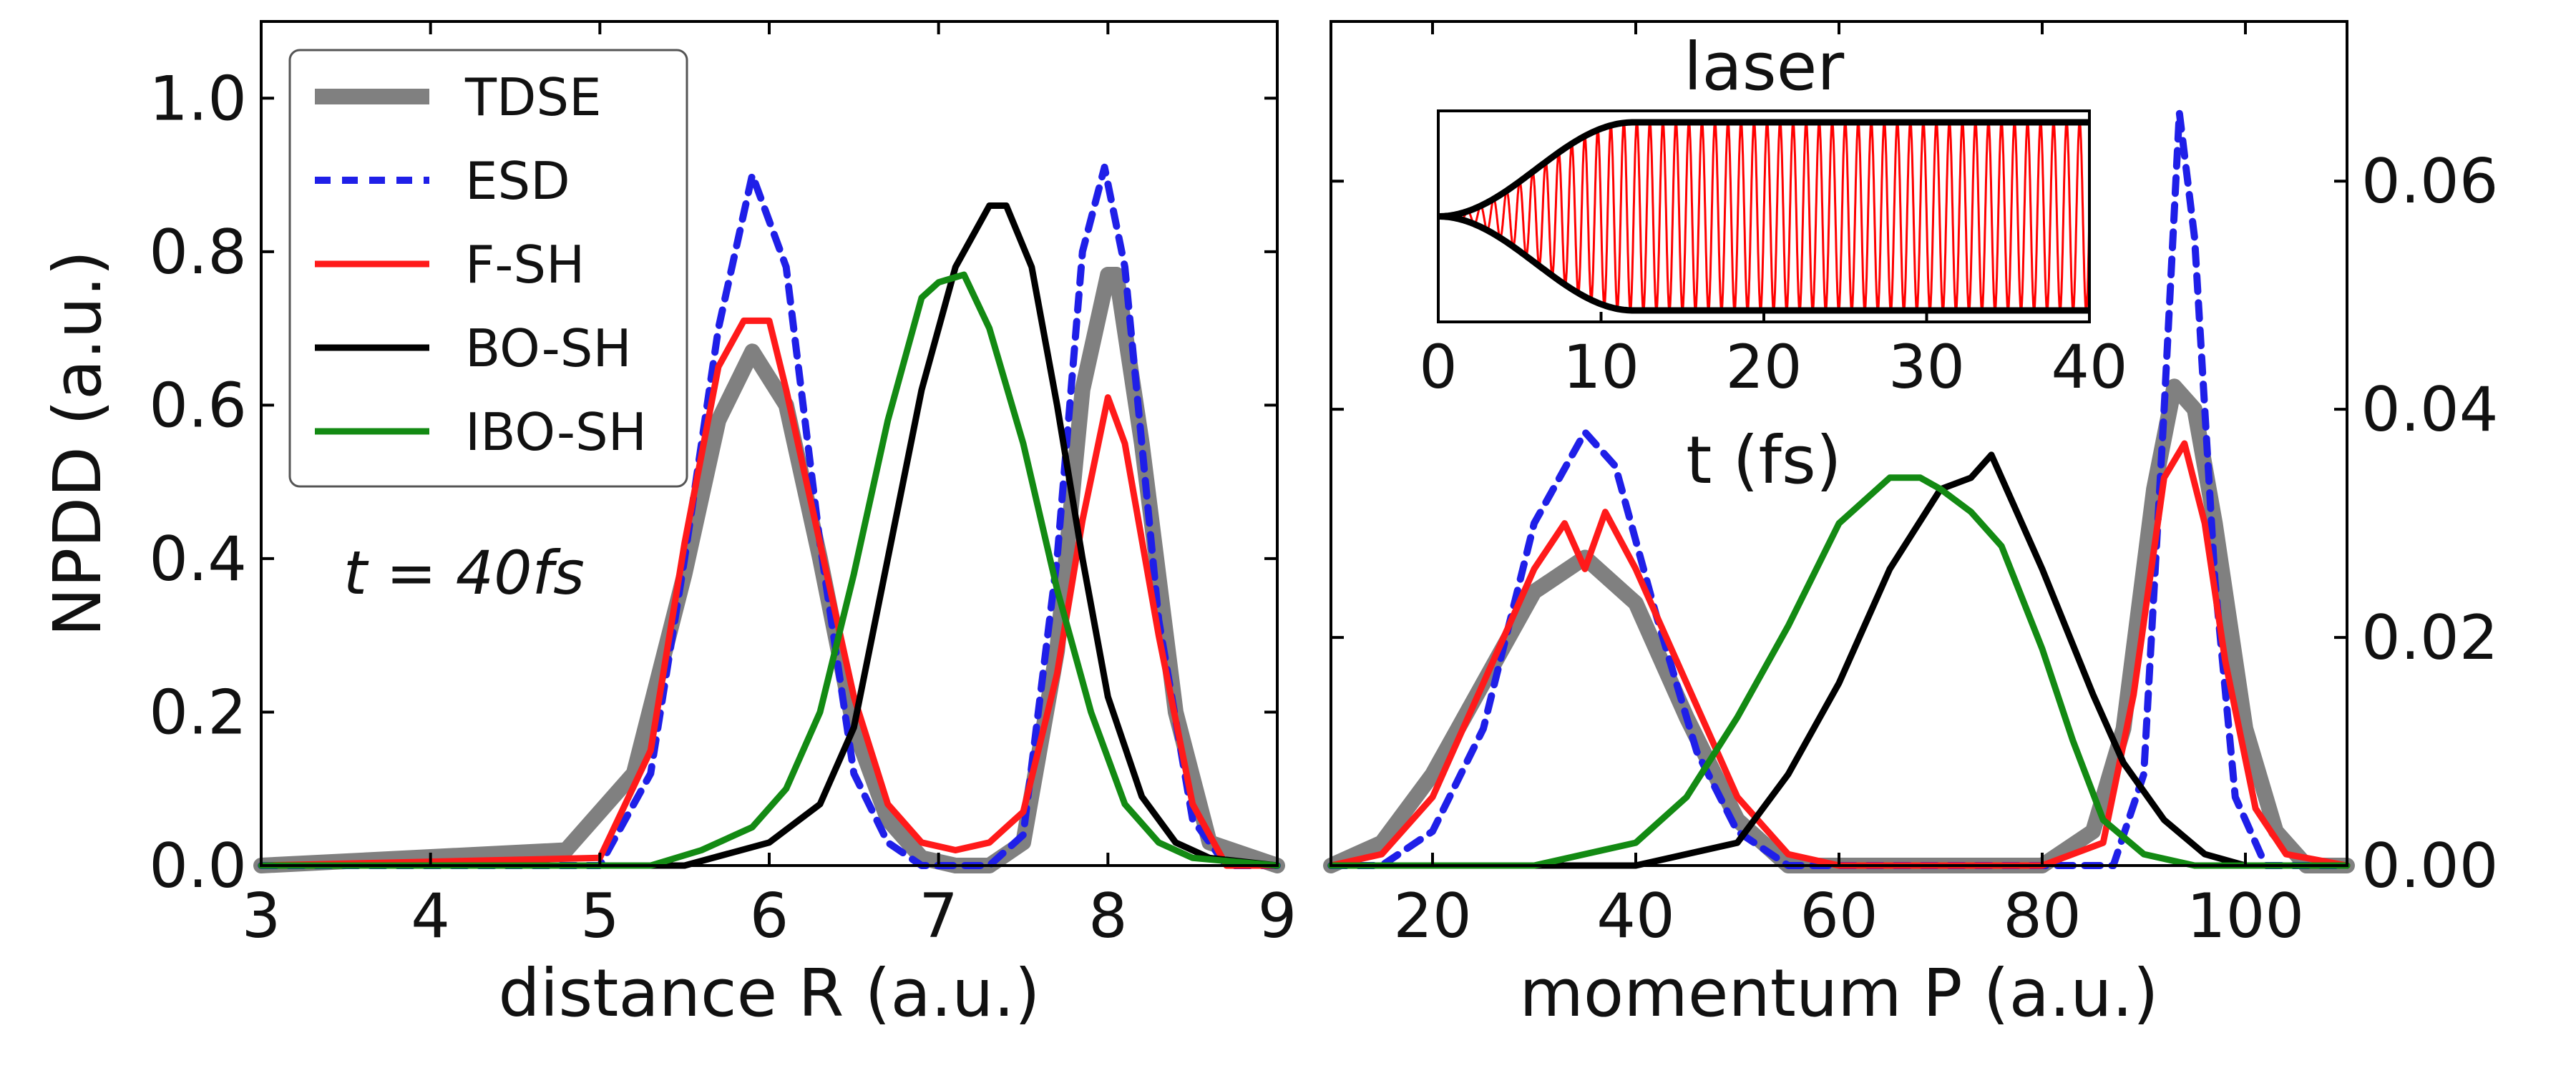  I want to click on inset-x-tick-label: 30, so click(1926, 367).